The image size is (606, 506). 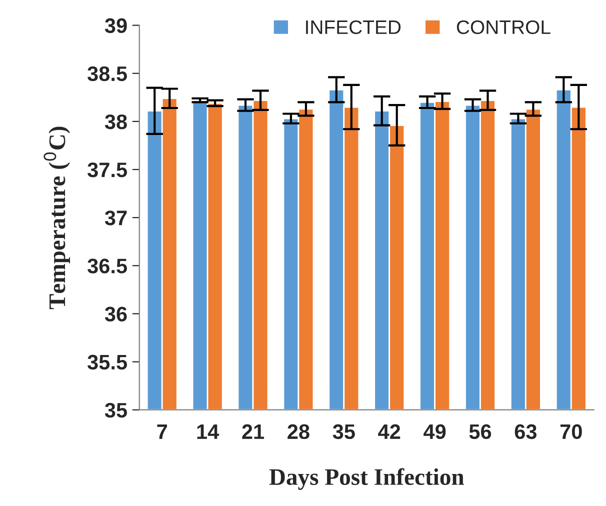 I want to click on x-axis-title: Days Post Infection, so click(x=366, y=479).